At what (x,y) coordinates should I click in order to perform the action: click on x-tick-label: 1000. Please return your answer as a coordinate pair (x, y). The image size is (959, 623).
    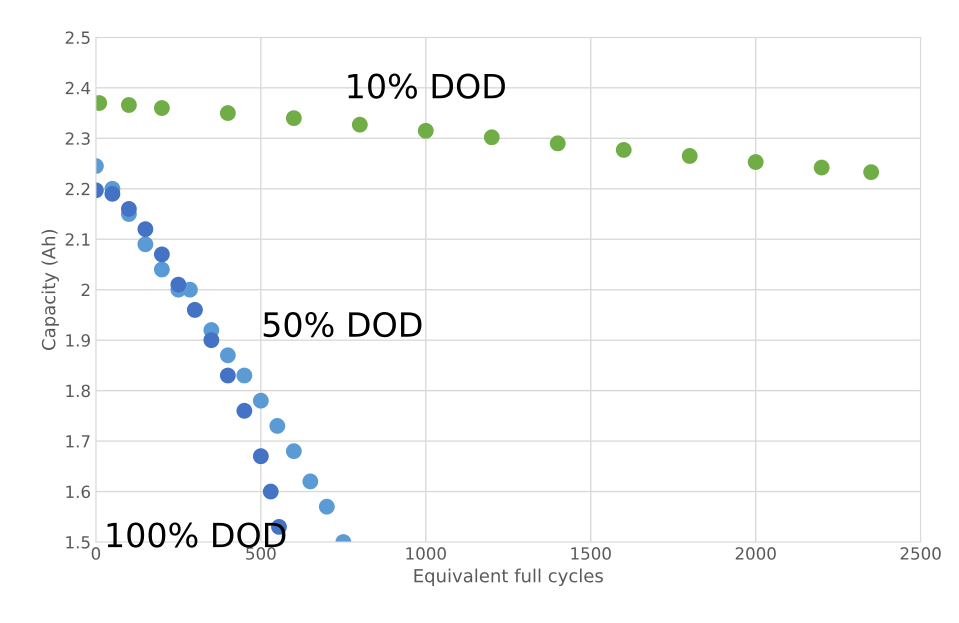
    Looking at the image, I should click on (426, 553).